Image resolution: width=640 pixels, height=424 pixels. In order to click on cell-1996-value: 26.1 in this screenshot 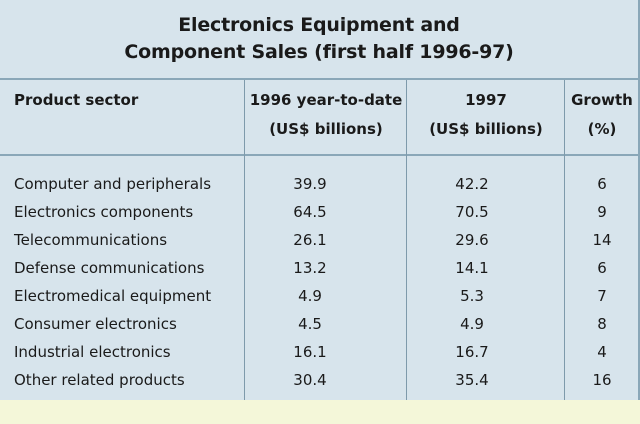, I will do `click(310, 240)`.